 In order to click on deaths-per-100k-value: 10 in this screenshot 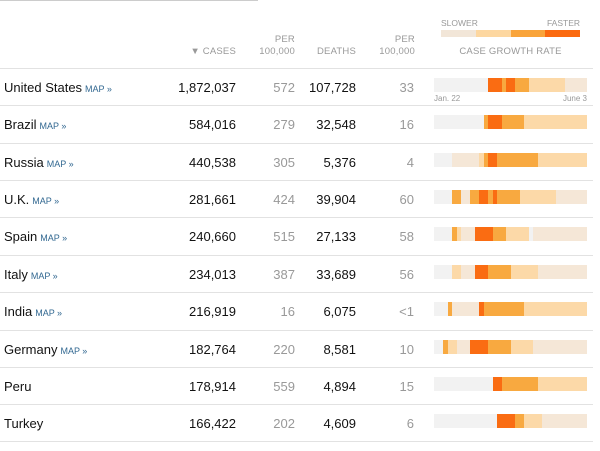, I will do `click(406, 349)`.